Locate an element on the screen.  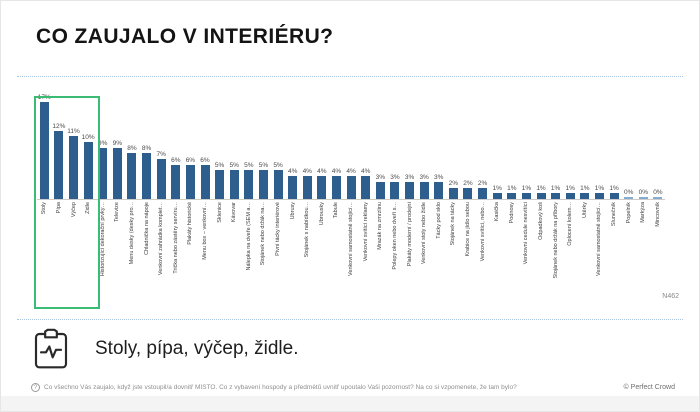
bar-category-label: Krabice na jídlo sebou is located at coordinates (467, 229).